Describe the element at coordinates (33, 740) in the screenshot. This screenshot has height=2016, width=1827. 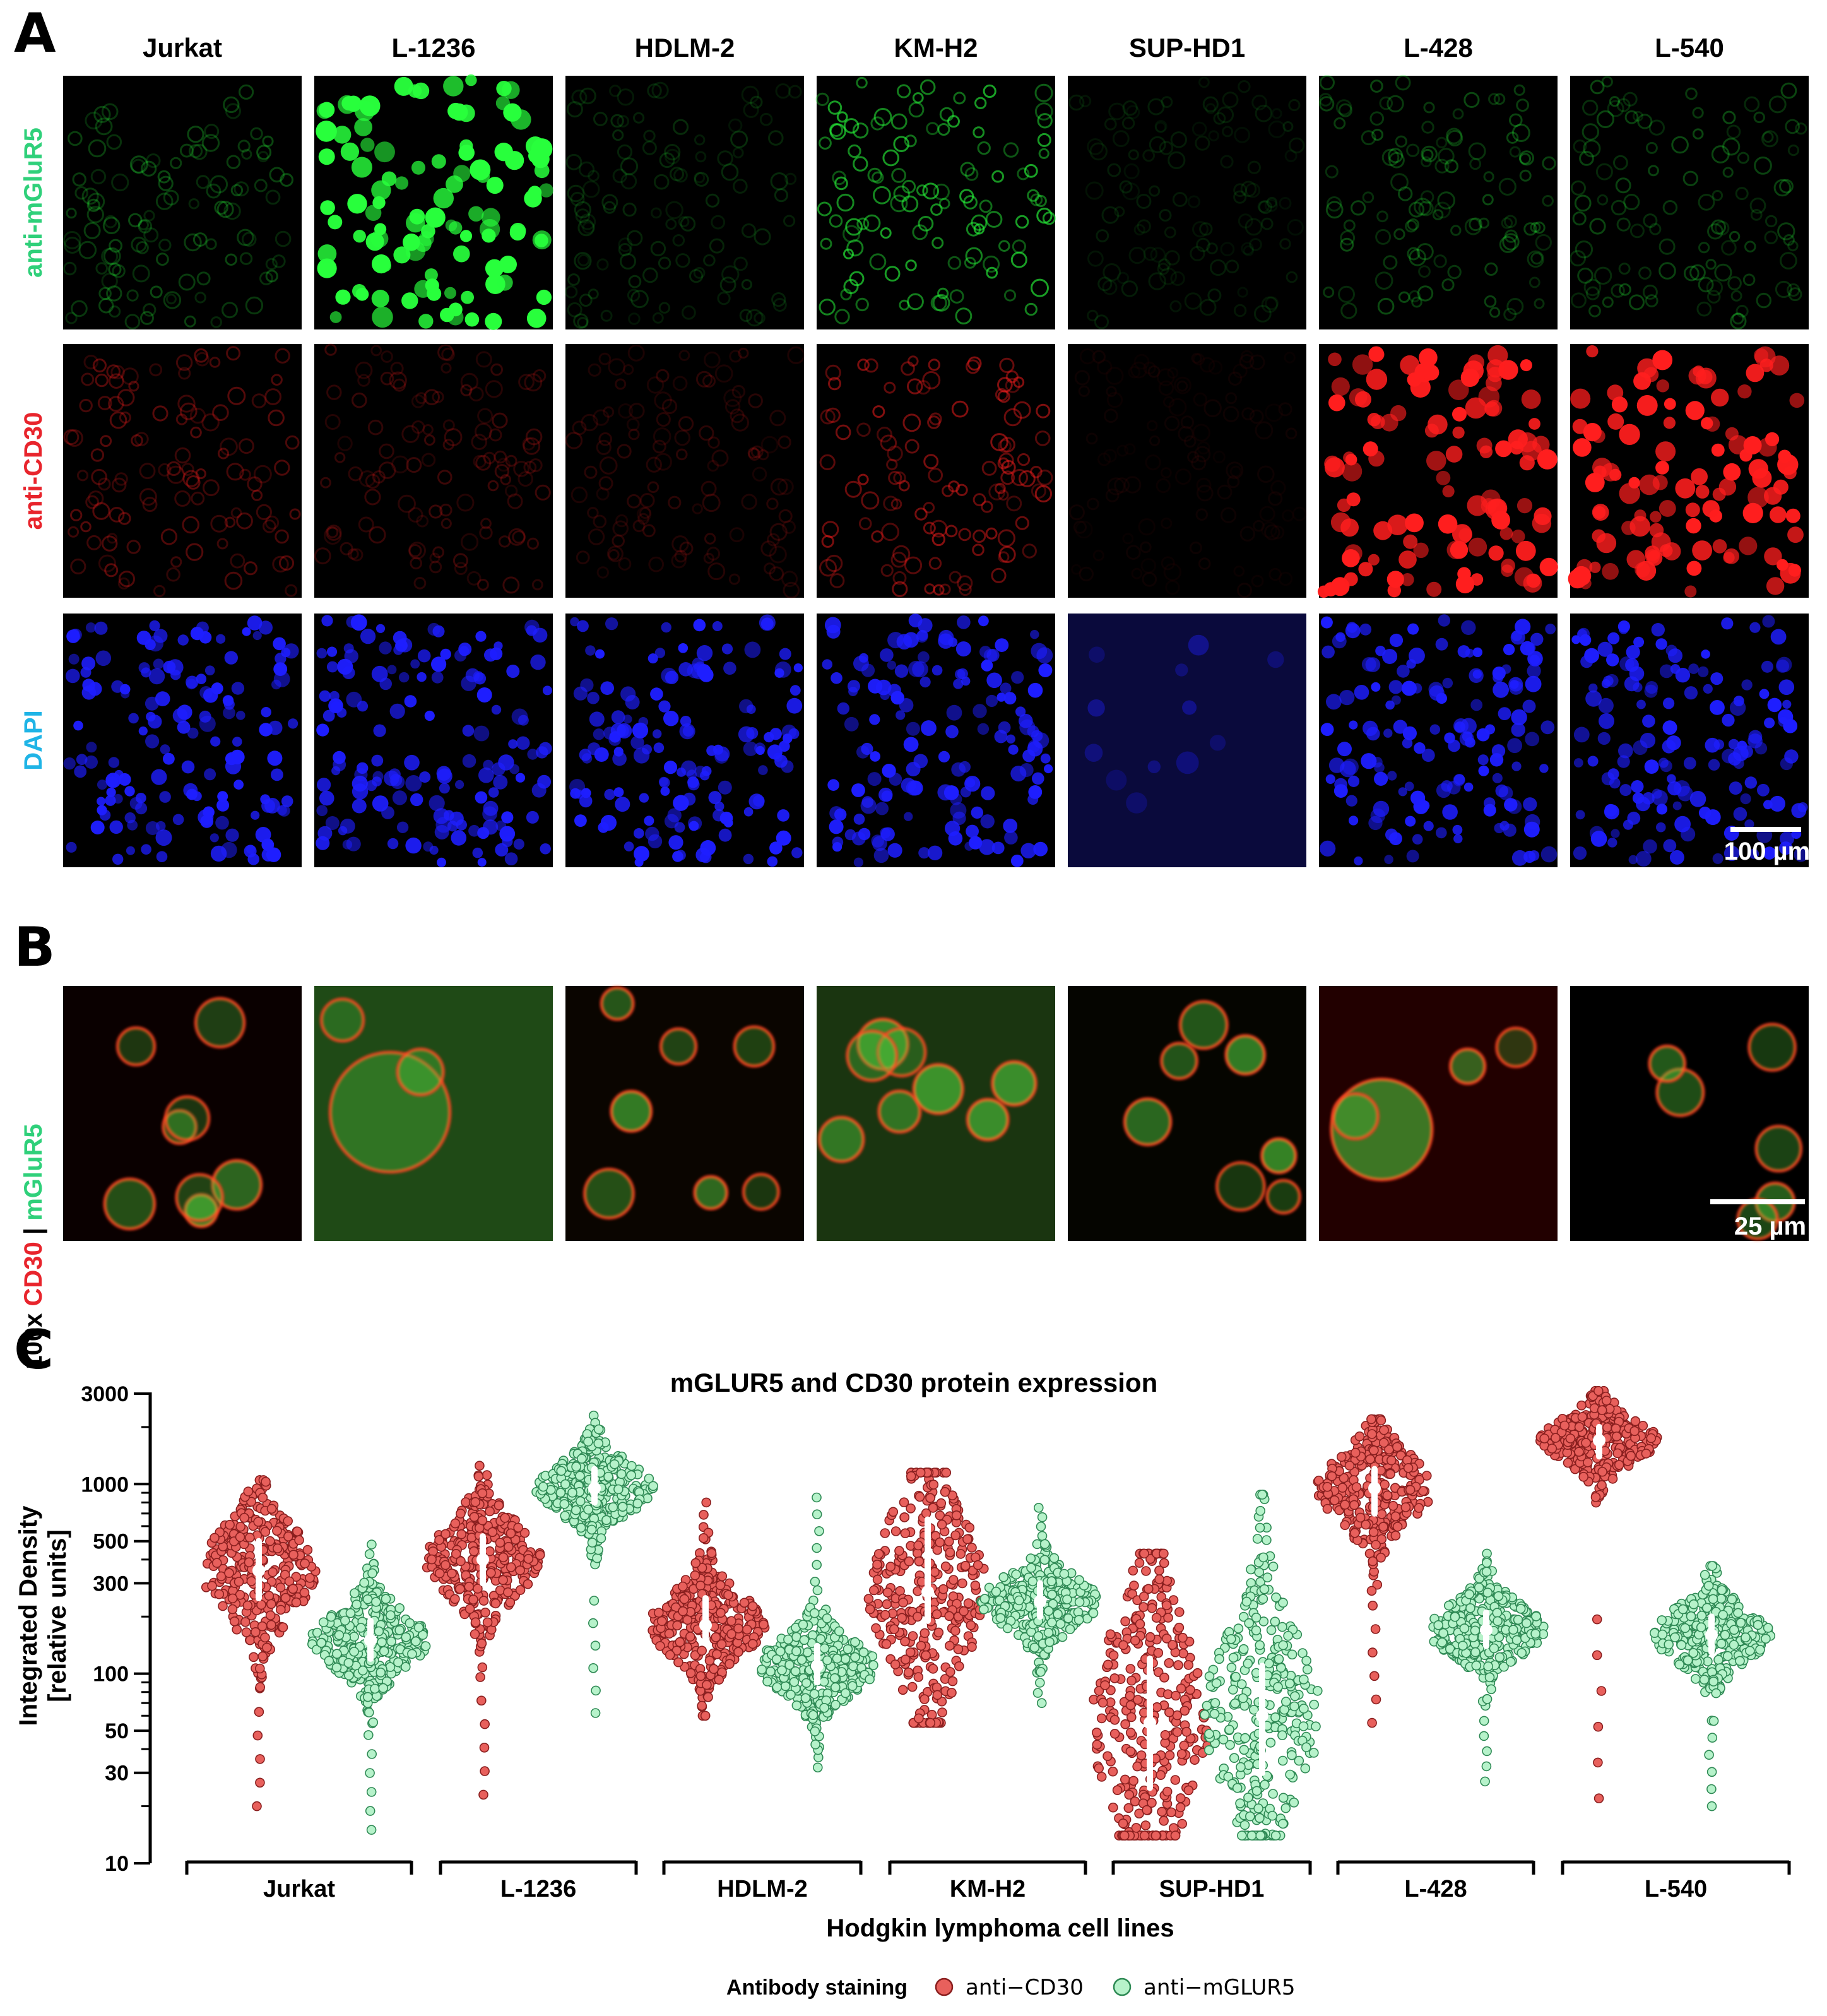
I see `row-label-dapi: DAPI` at that location.